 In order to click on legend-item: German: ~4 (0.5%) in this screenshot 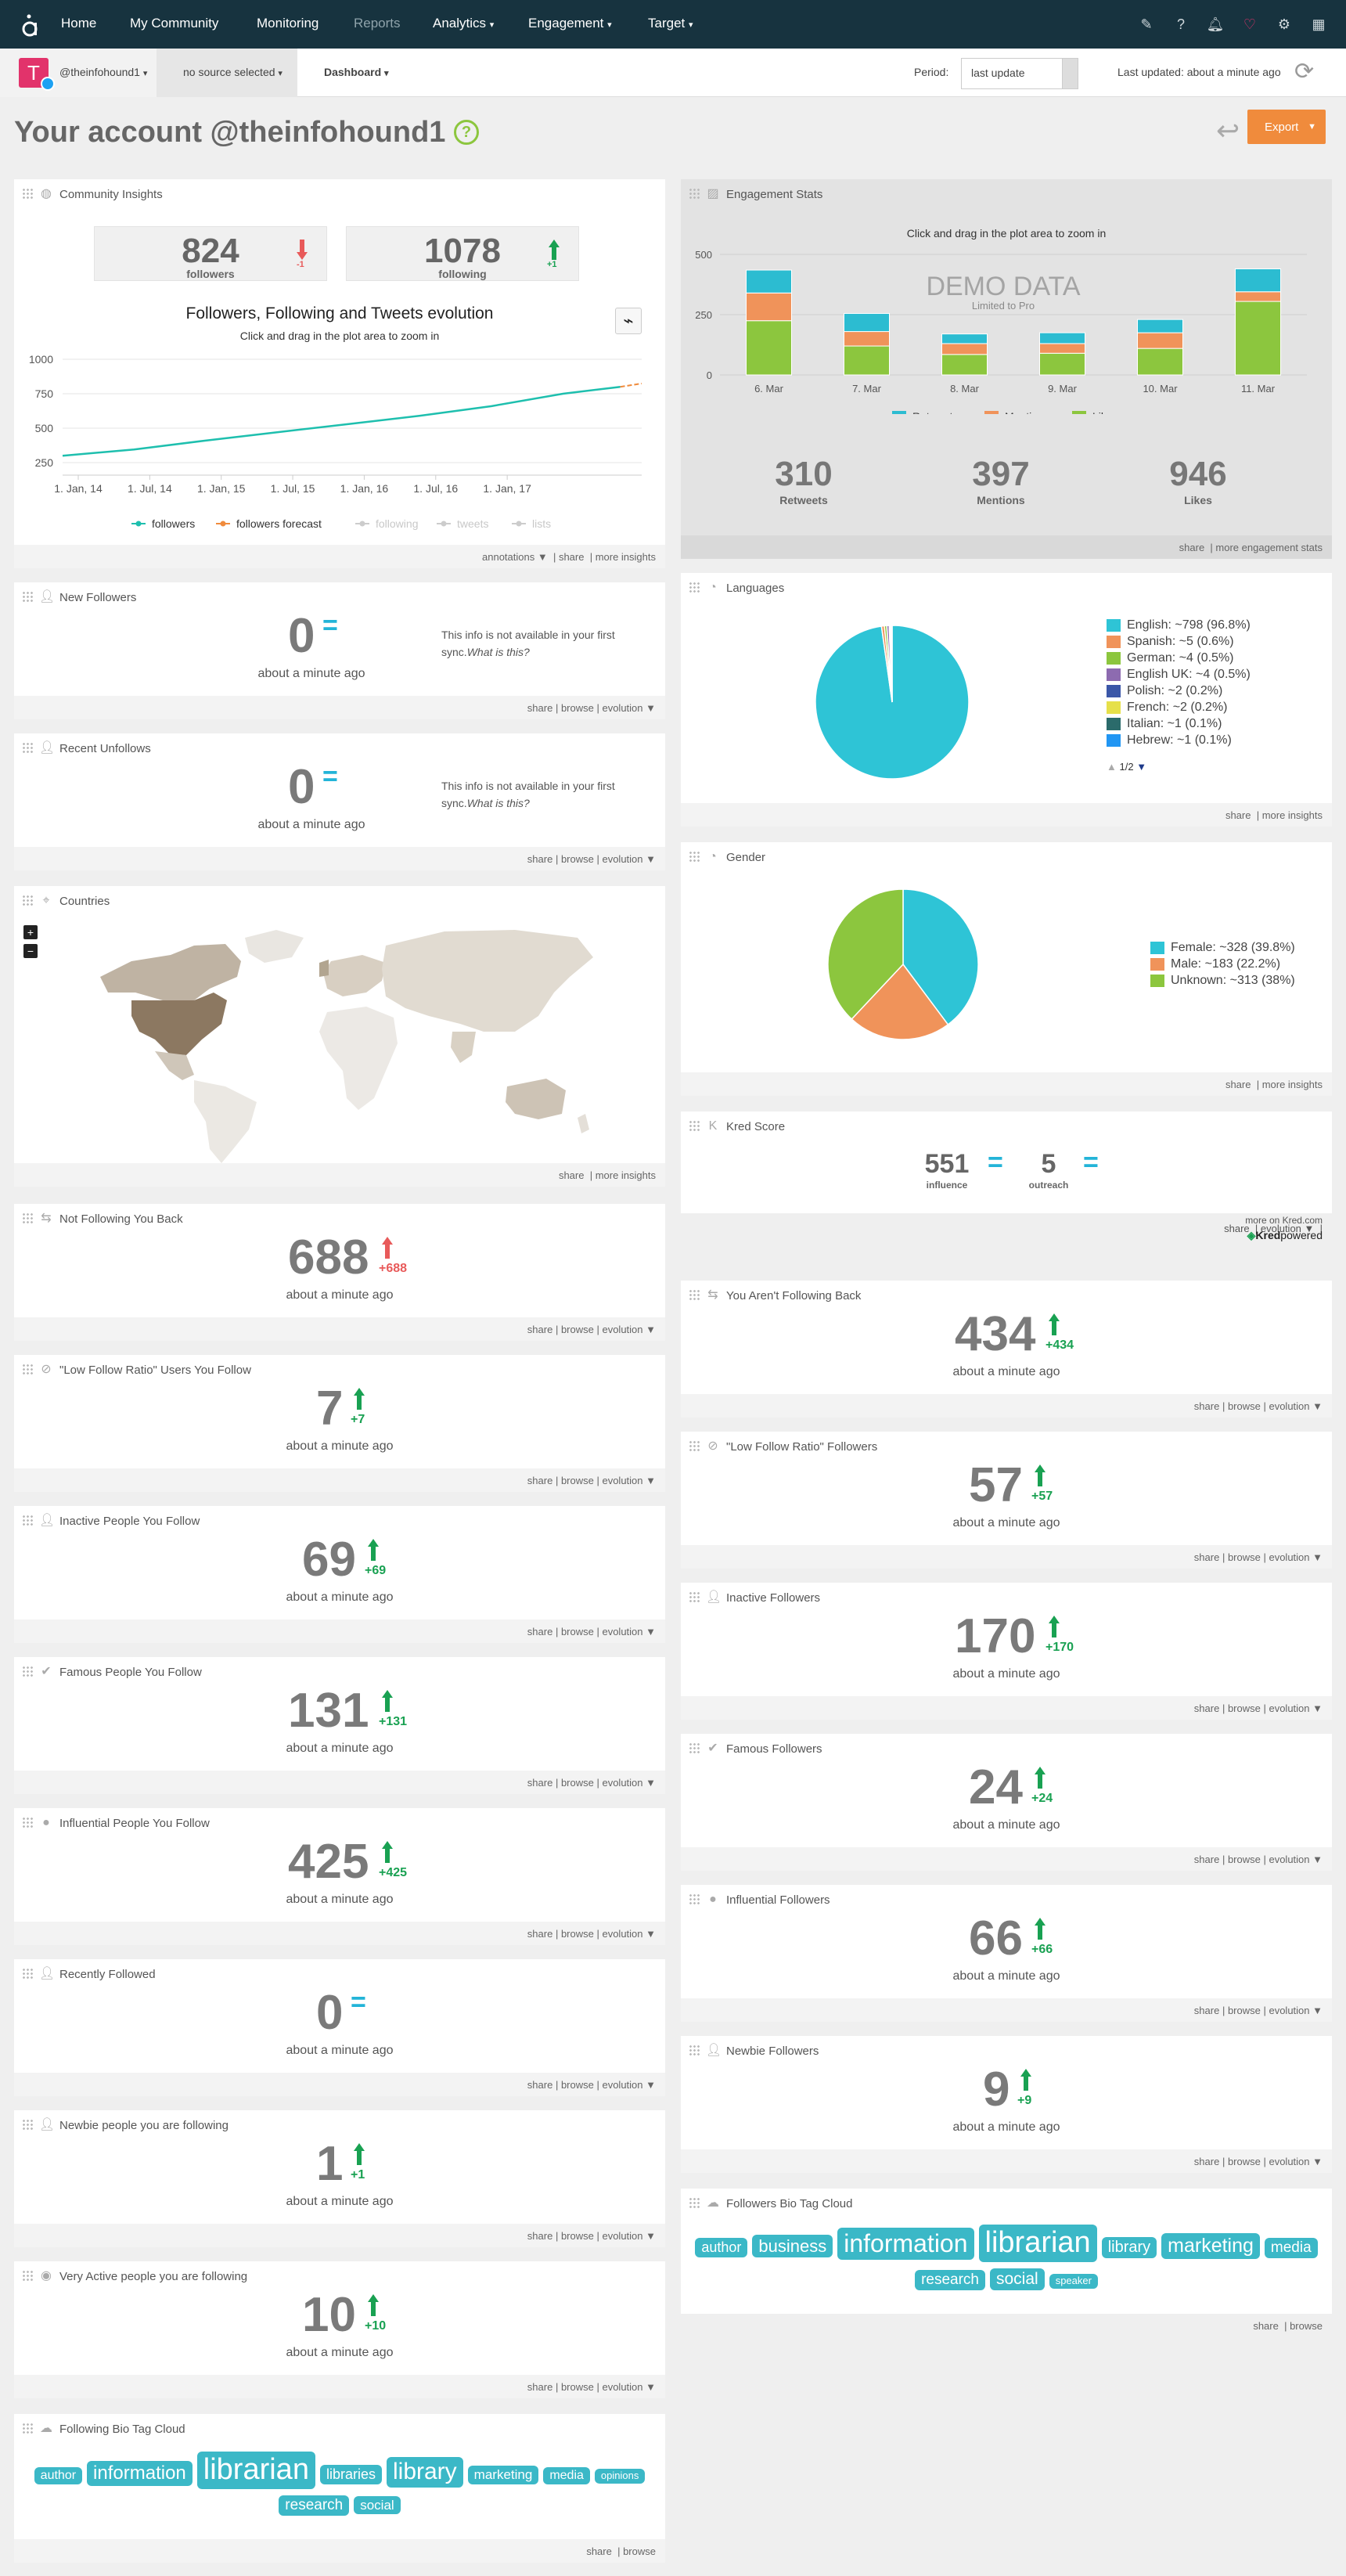, I will do `click(1179, 658)`.